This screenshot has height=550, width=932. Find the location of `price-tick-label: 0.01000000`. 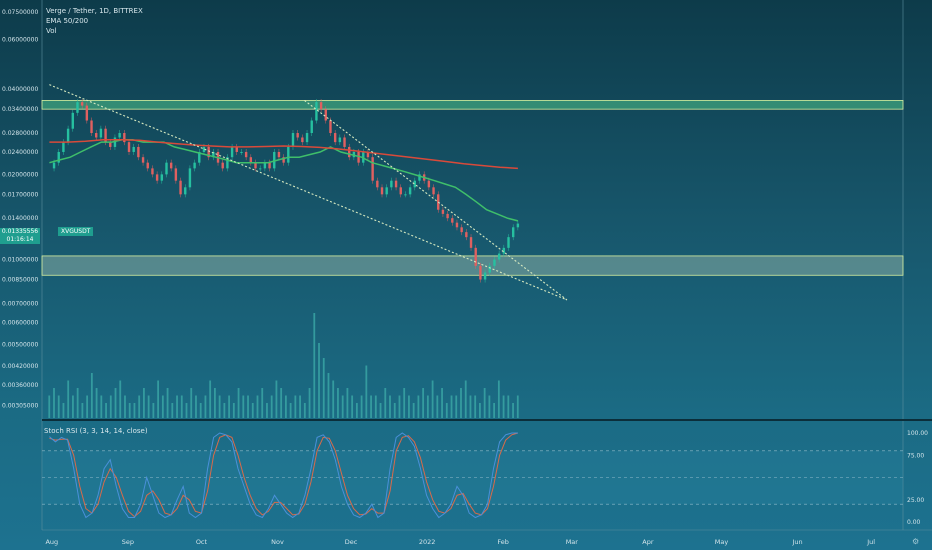

price-tick-label: 0.01000000 is located at coordinates (20, 260).